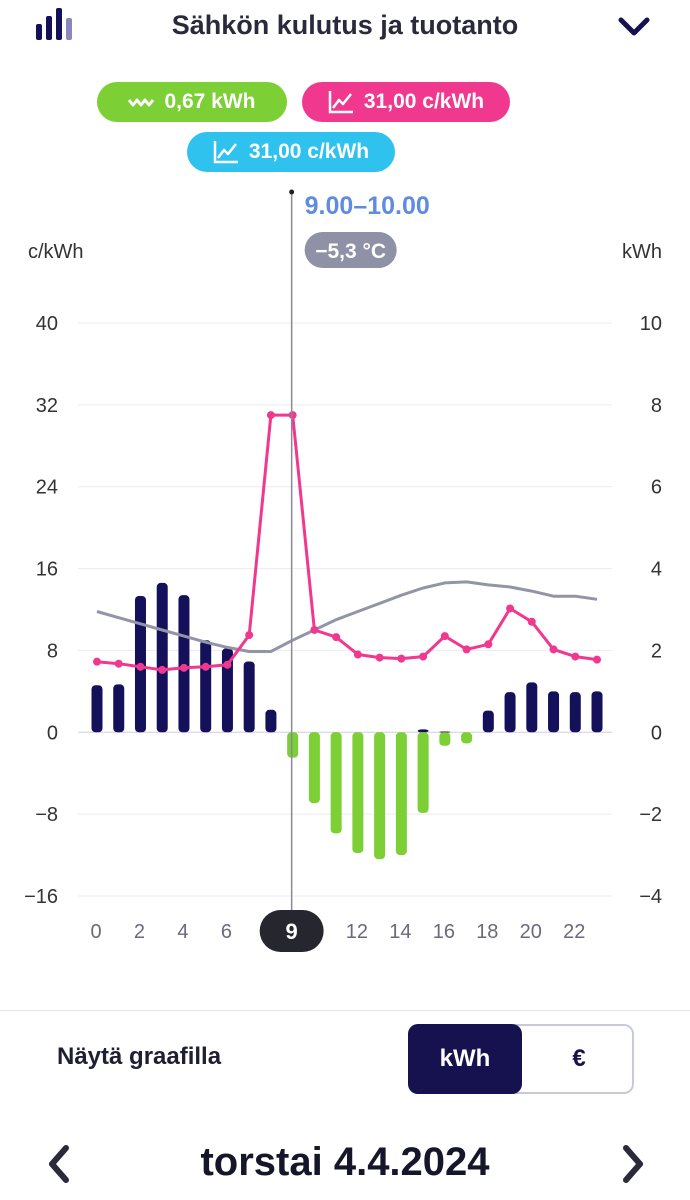 Image resolution: width=690 pixels, height=1200 pixels. I want to click on price-badge-pink: 31,00 c/kWh, so click(406, 102).